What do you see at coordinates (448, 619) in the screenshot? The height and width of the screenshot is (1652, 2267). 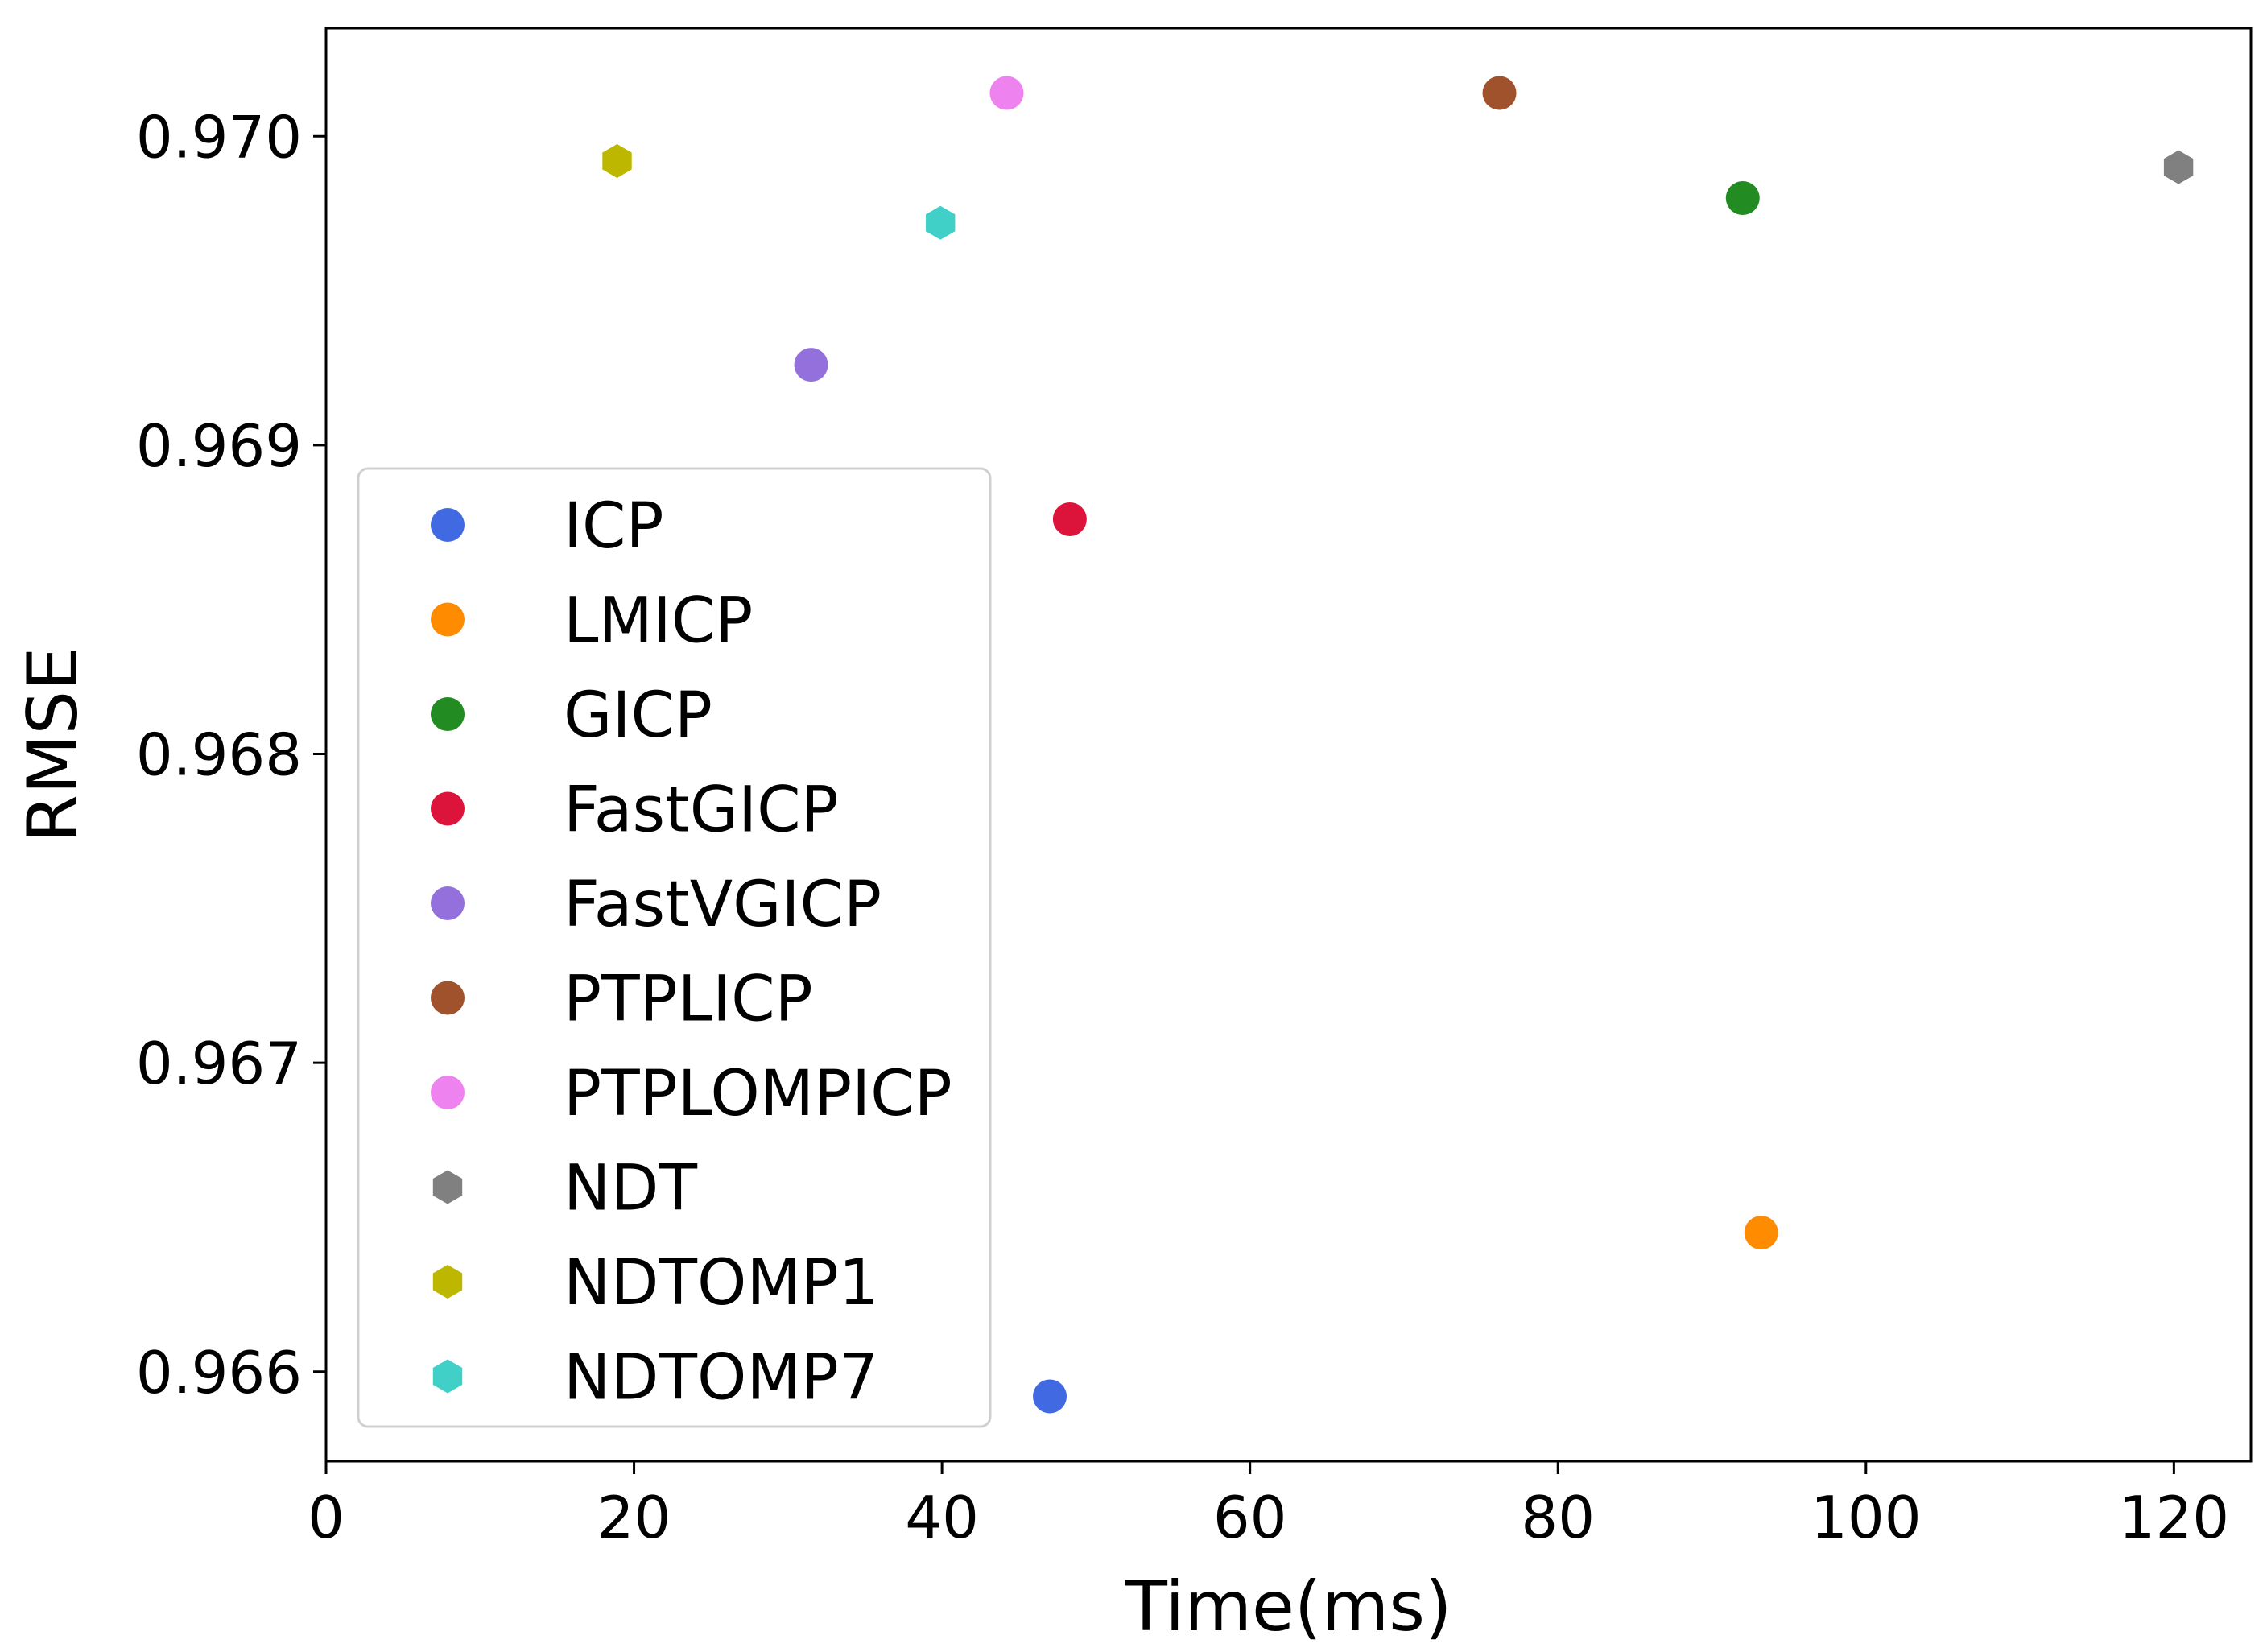 I see `legend-marker-lmicp` at bounding box center [448, 619].